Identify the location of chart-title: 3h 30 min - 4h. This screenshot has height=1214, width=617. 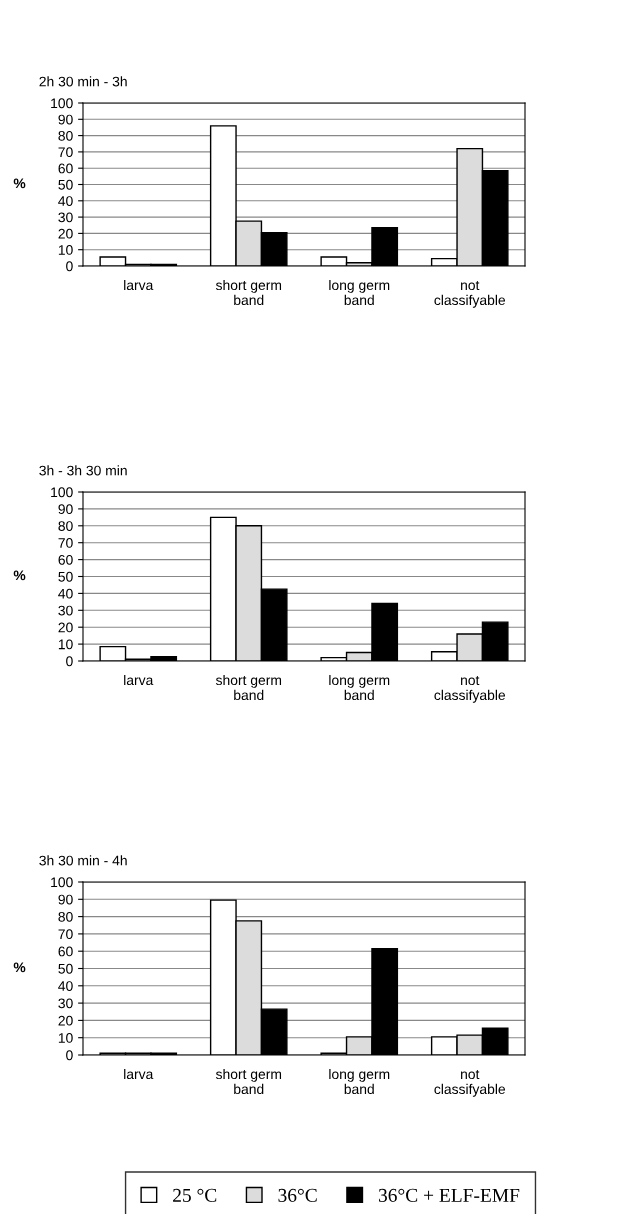
(83, 860).